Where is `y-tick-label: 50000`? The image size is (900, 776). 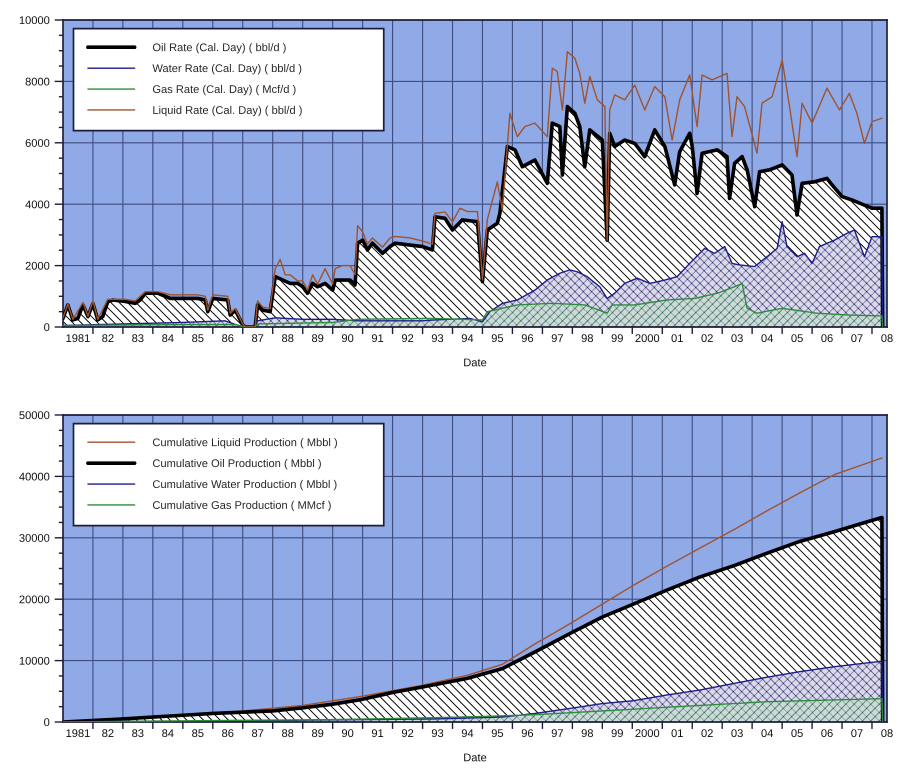 y-tick-label: 50000 is located at coordinates (34, 415).